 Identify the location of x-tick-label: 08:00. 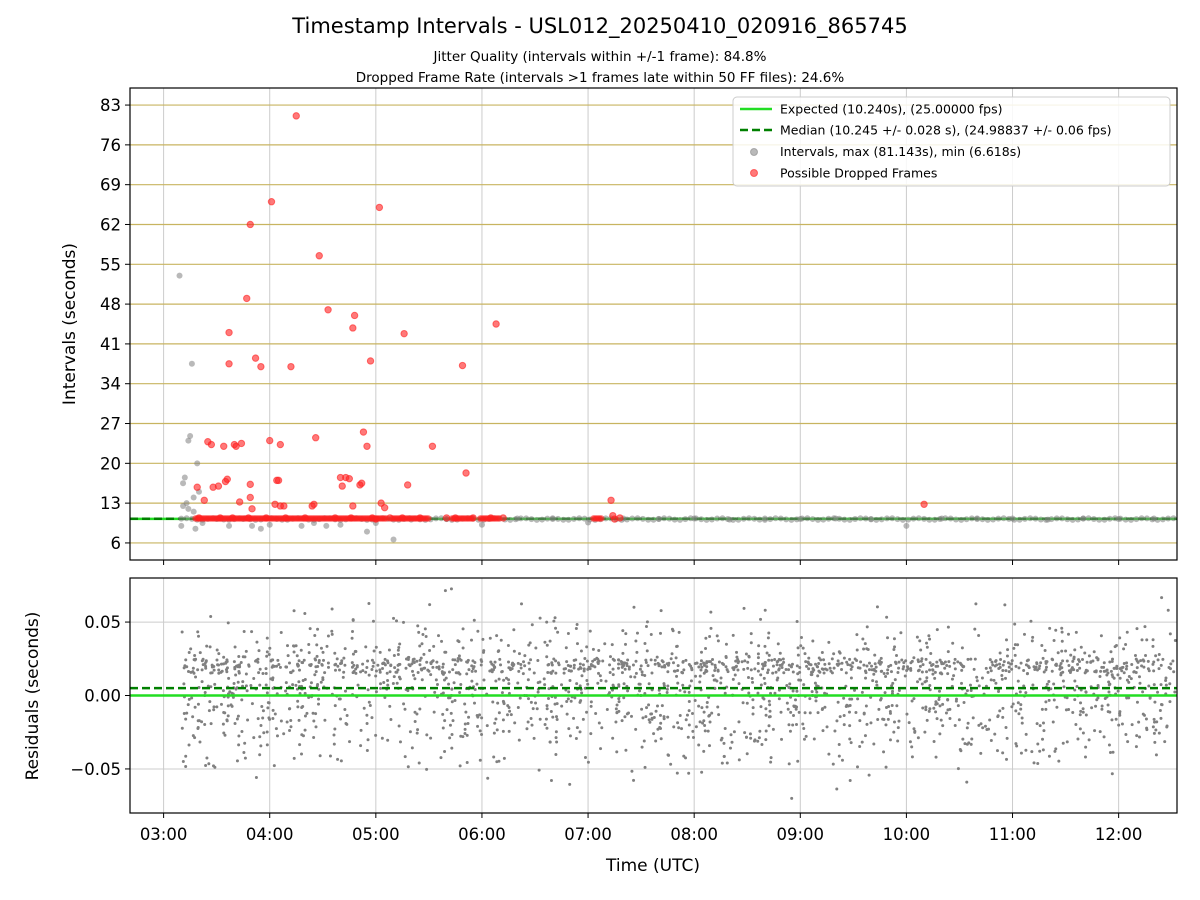
(694, 834).